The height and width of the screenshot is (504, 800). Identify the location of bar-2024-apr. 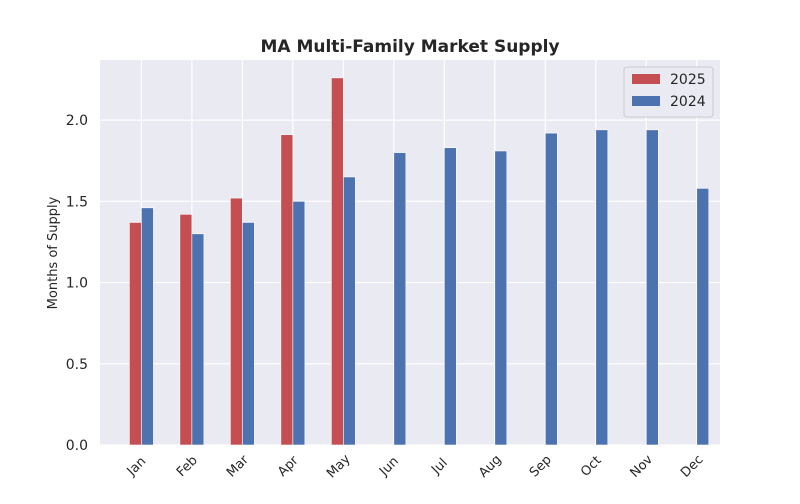
(299, 323).